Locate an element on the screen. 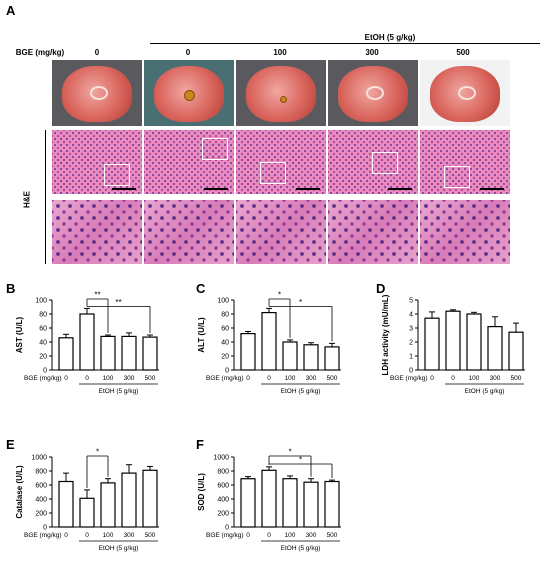  y-axis-label: ALT (U/L) is located at coordinates (201, 335).